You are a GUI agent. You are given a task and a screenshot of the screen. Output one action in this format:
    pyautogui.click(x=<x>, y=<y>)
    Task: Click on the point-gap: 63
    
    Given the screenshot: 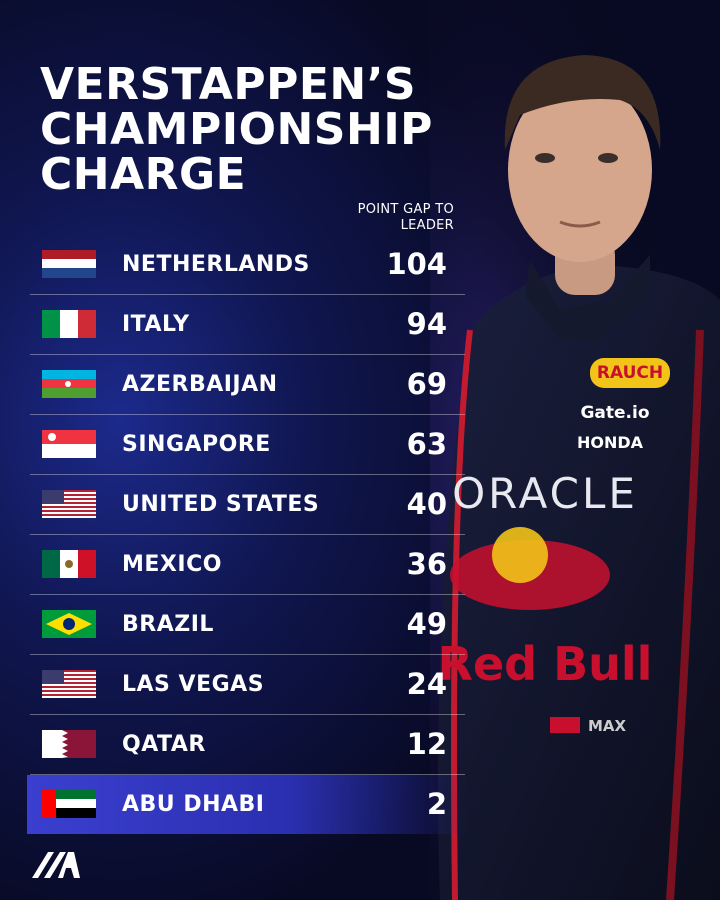 What is the action you would take?
    pyautogui.click(x=426, y=444)
    